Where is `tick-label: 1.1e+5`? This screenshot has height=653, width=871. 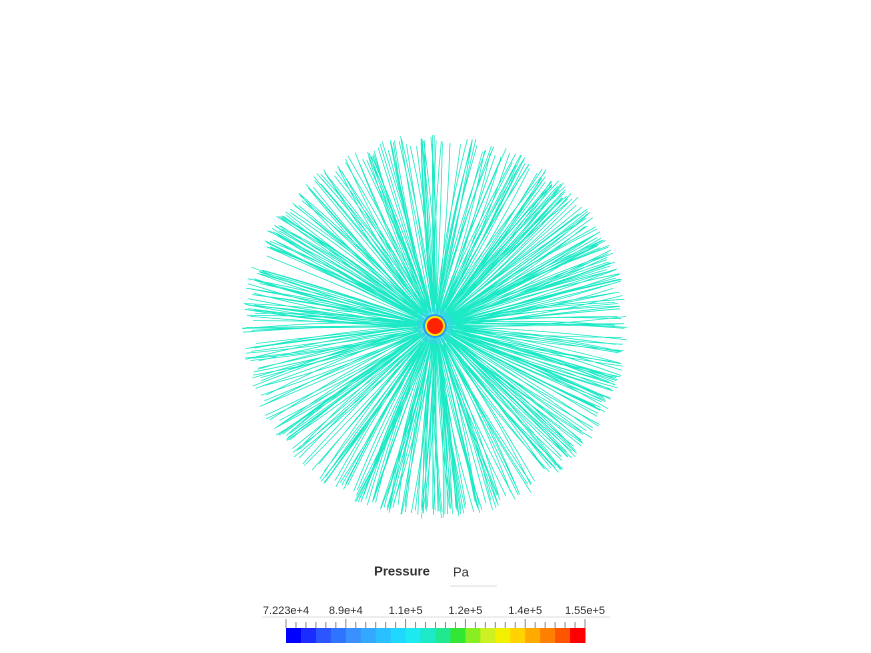
tick-label: 1.1e+5 is located at coordinates (406, 611).